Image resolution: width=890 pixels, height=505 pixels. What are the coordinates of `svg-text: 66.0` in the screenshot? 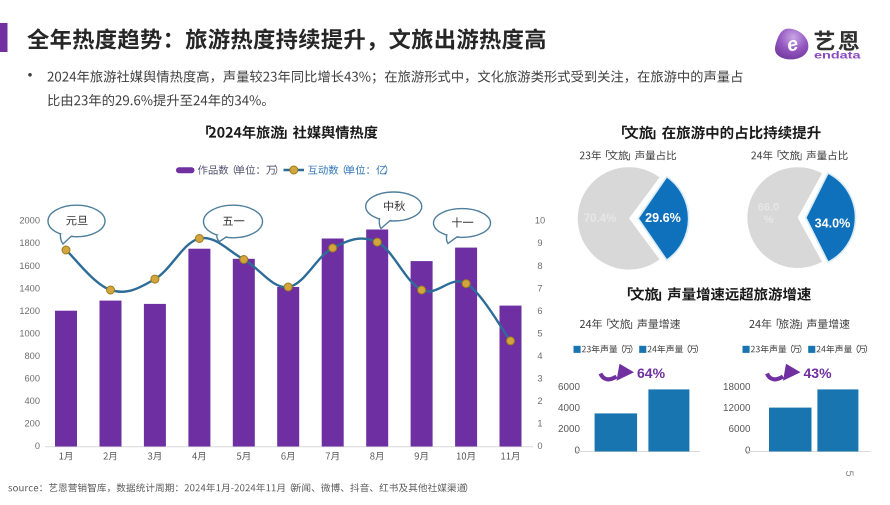 It's located at (768, 208).